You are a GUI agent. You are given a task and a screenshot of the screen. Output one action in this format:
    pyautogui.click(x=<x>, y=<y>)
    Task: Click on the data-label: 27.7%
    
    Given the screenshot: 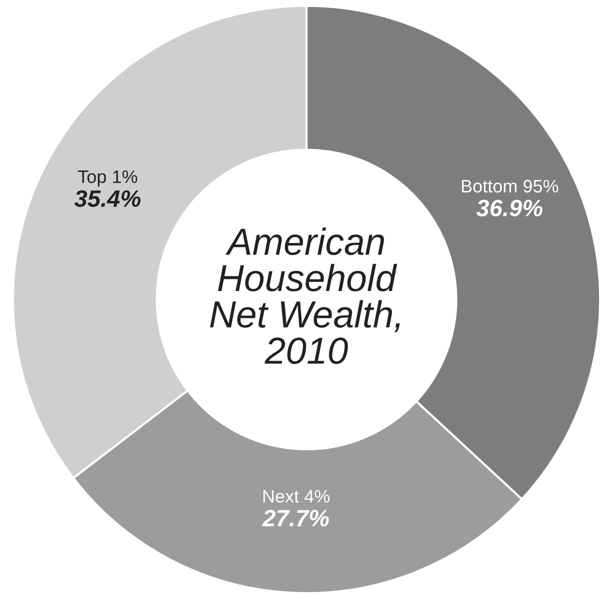 What is the action you would take?
    pyautogui.click(x=295, y=518)
    